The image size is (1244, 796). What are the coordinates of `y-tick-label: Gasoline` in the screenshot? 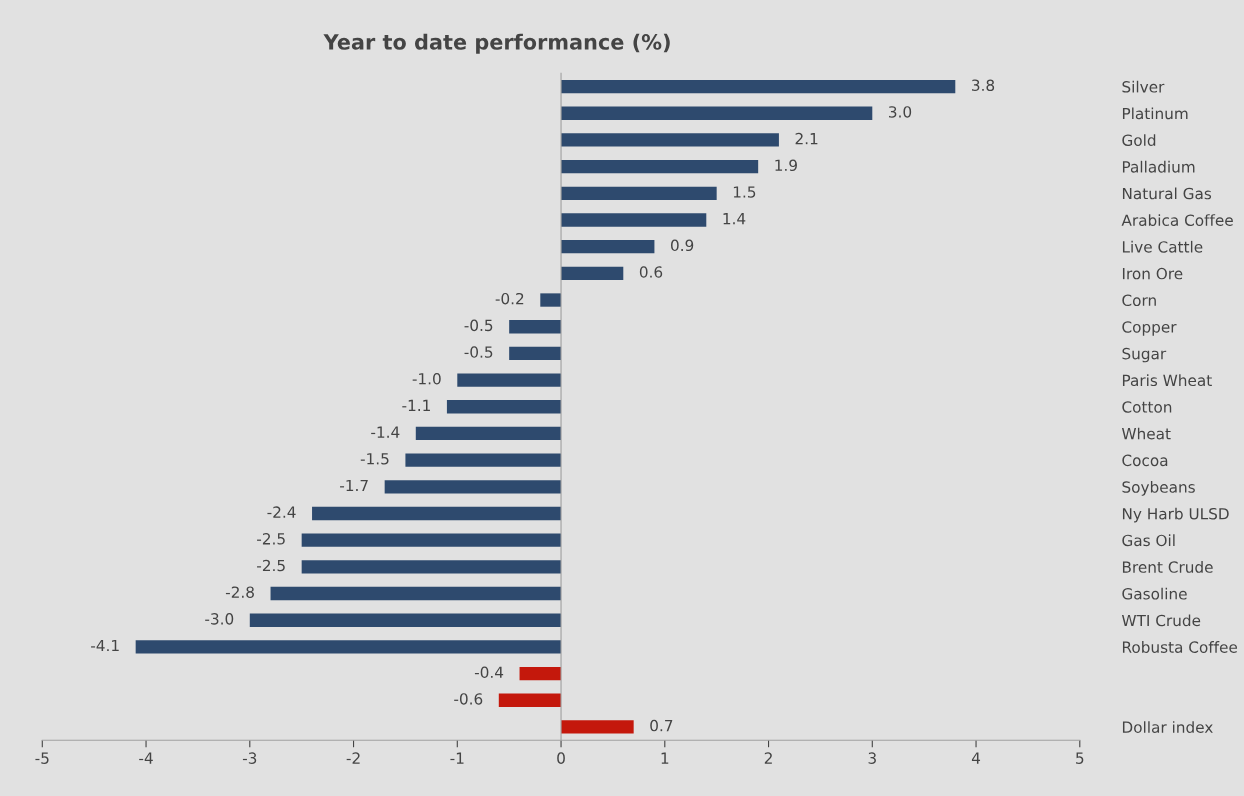 It's located at (1154, 593).